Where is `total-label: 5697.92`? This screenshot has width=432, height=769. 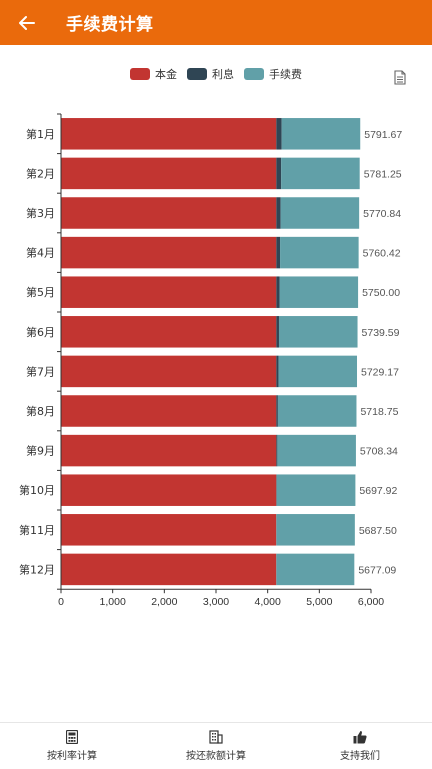 total-label: 5697.92 is located at coordinates (378, 491).